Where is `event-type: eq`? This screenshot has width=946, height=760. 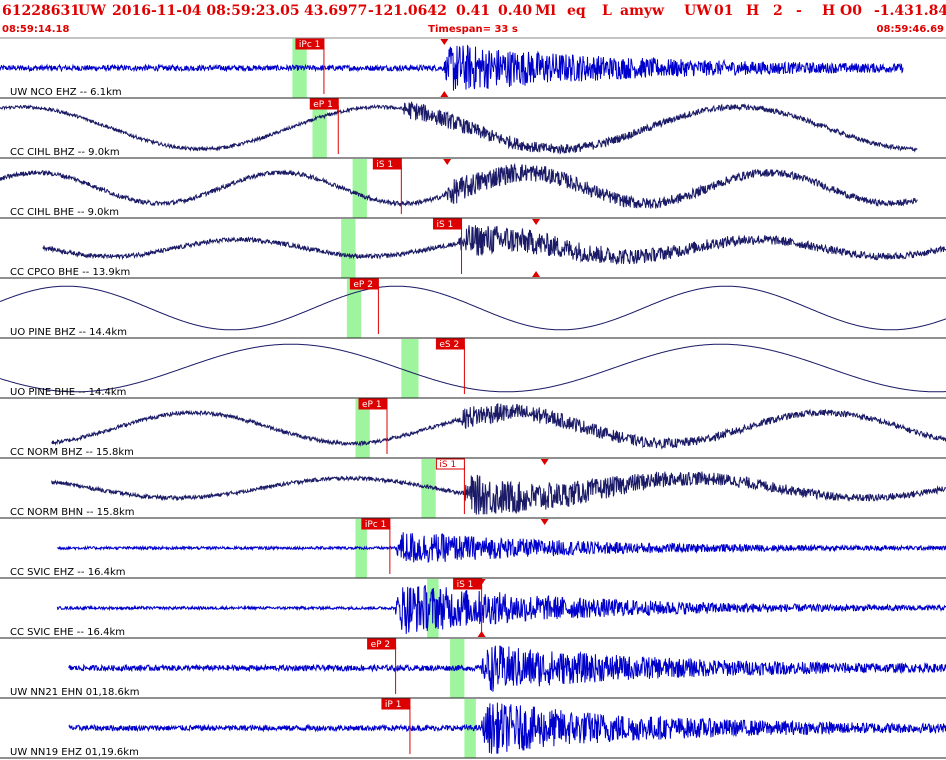
event-type: eq is located at coordinates (576, 11).